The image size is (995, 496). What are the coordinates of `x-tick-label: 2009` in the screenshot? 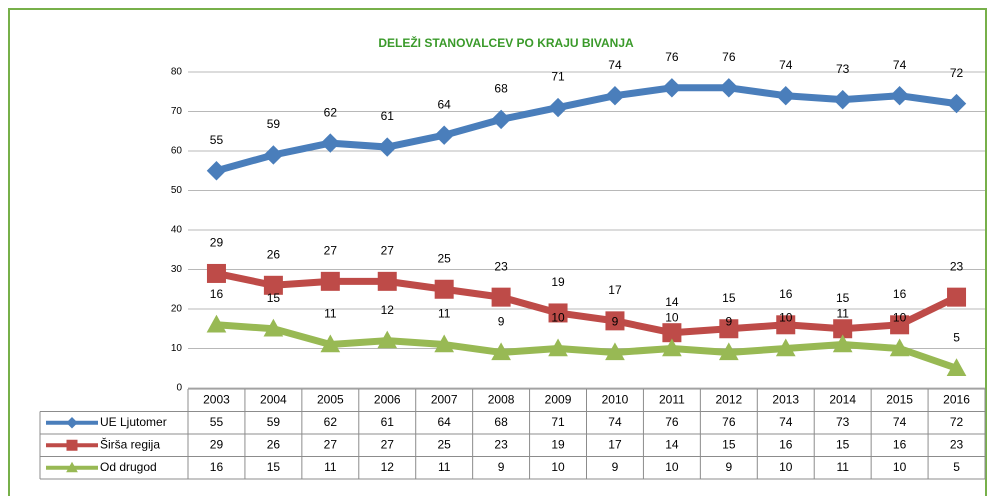 It's located at (558, 399).